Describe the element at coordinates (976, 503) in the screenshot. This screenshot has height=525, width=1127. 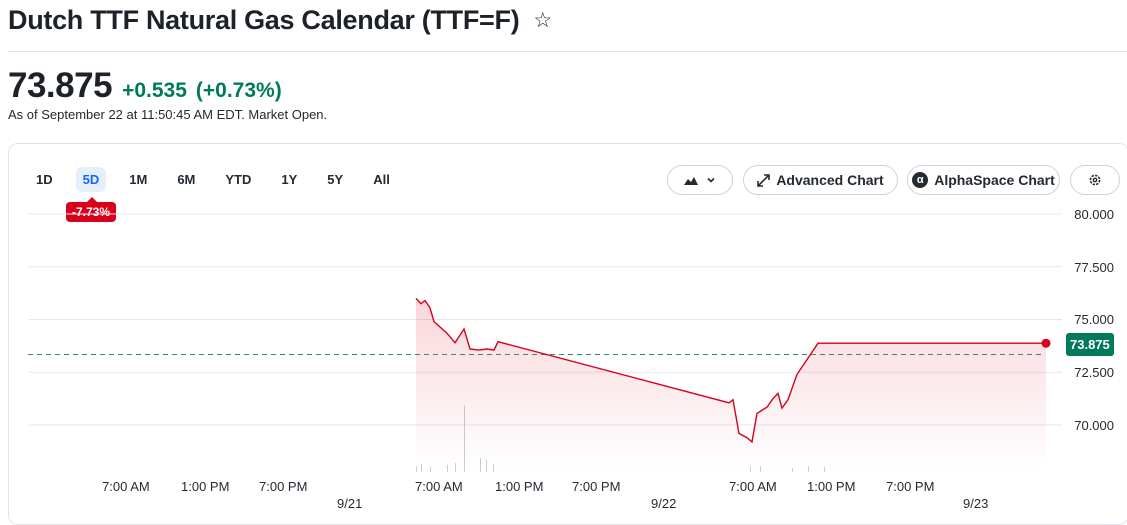
I see `date-label: 9/23` at that location.